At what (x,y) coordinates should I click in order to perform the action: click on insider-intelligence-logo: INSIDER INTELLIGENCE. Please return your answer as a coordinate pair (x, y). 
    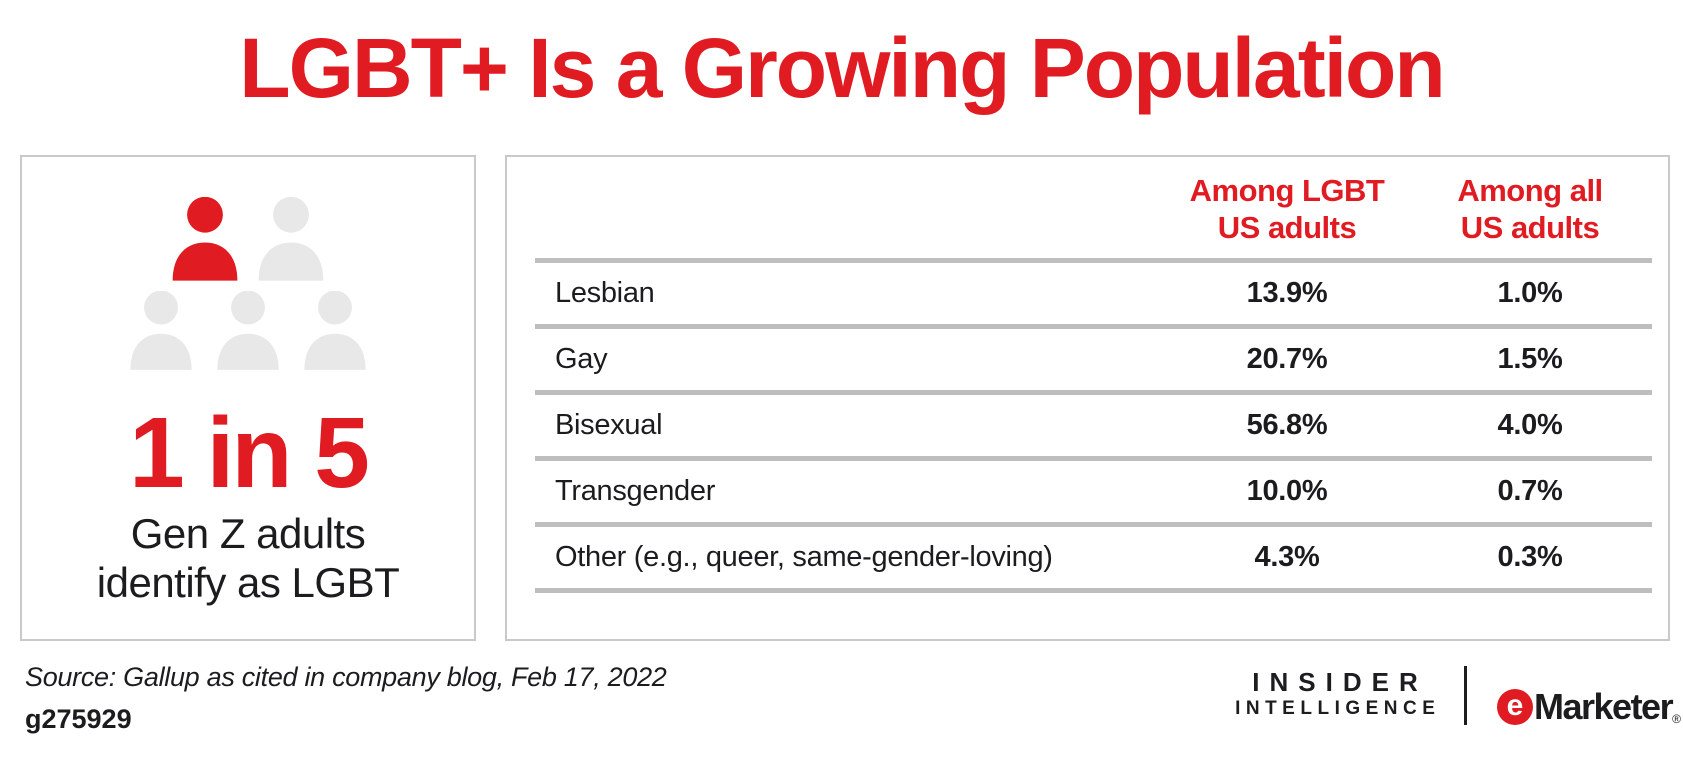
    Looking at the image, I should click on (1335, 694).